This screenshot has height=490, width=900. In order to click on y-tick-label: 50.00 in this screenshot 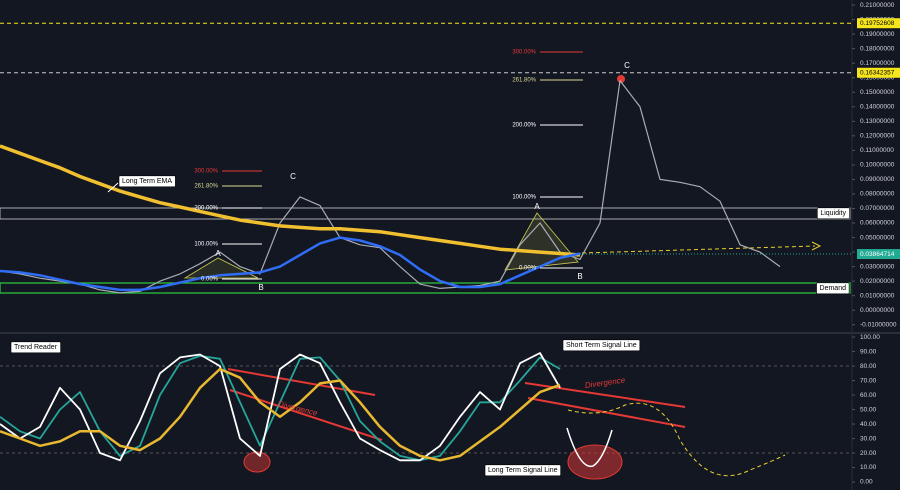, I will do `click(868, 409)`.